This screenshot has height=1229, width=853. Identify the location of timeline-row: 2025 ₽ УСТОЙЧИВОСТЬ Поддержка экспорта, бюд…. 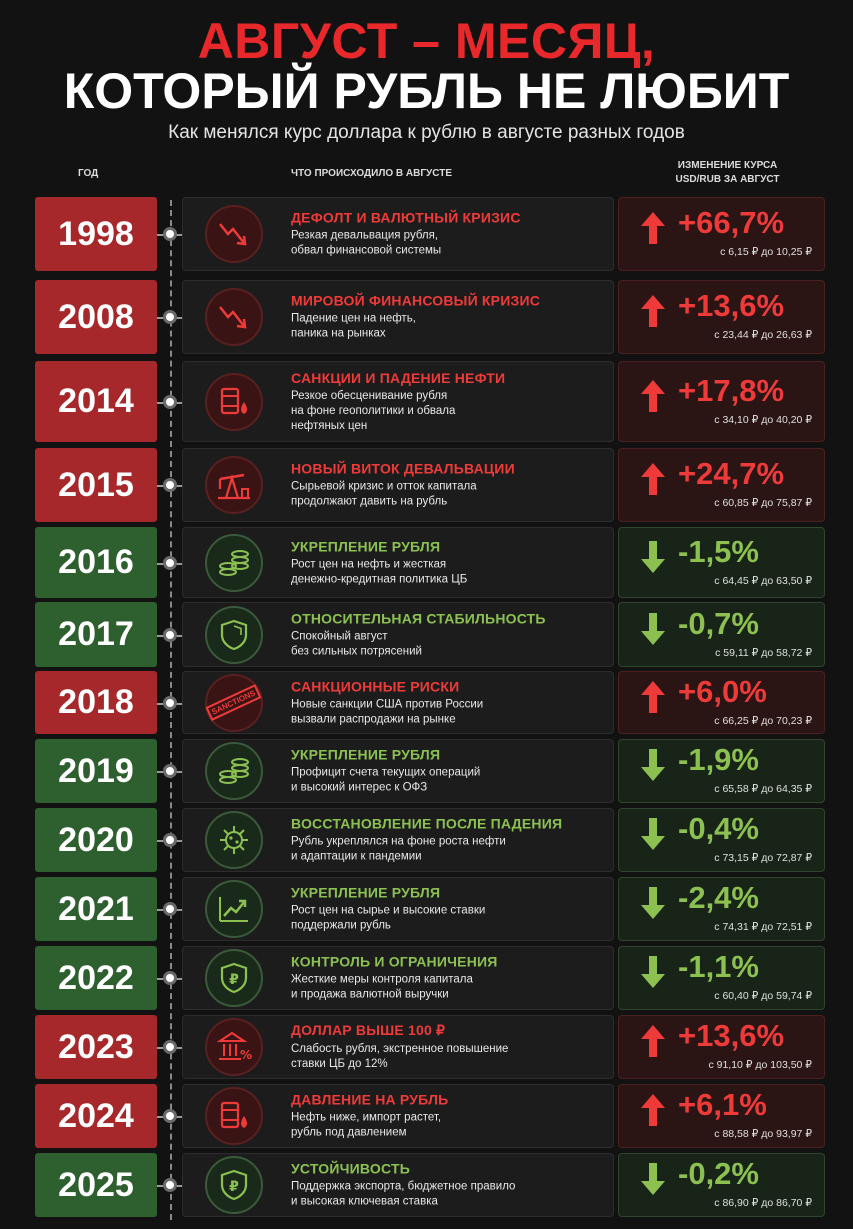
(426, 1185).